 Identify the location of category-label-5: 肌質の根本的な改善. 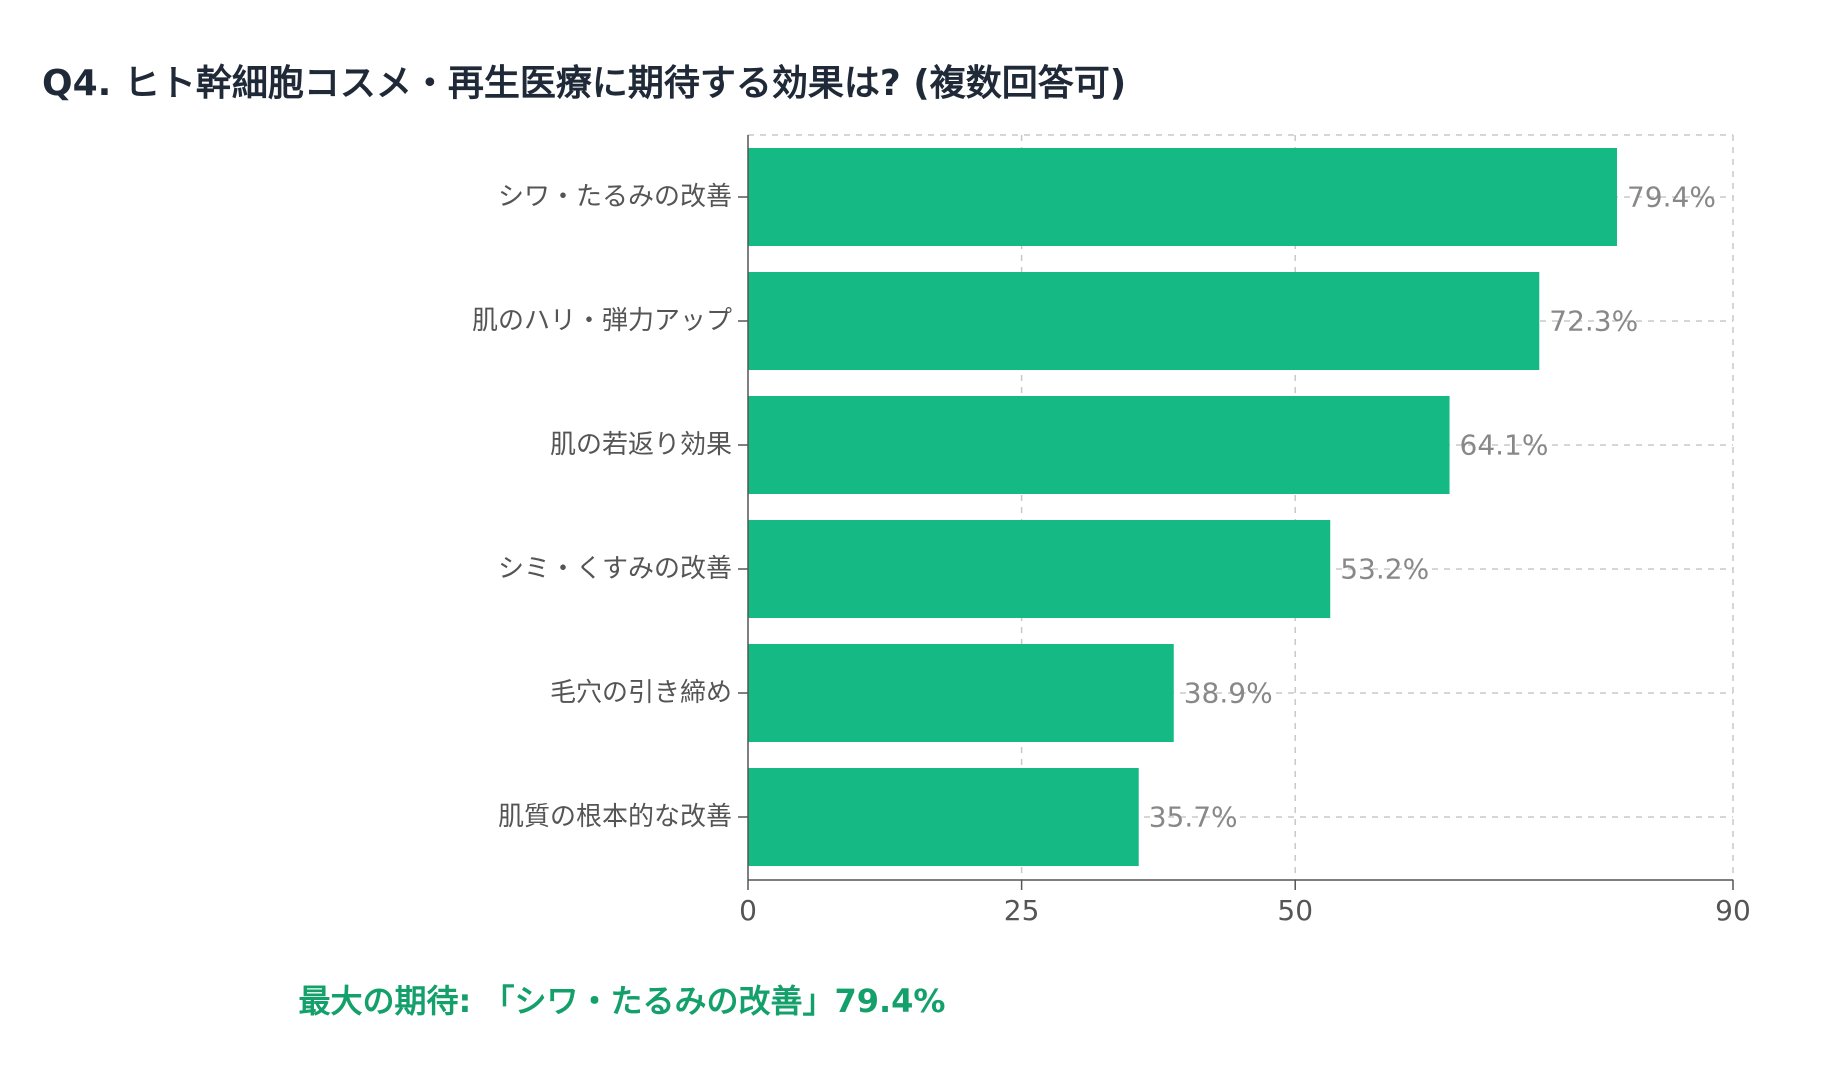
(615, 817).